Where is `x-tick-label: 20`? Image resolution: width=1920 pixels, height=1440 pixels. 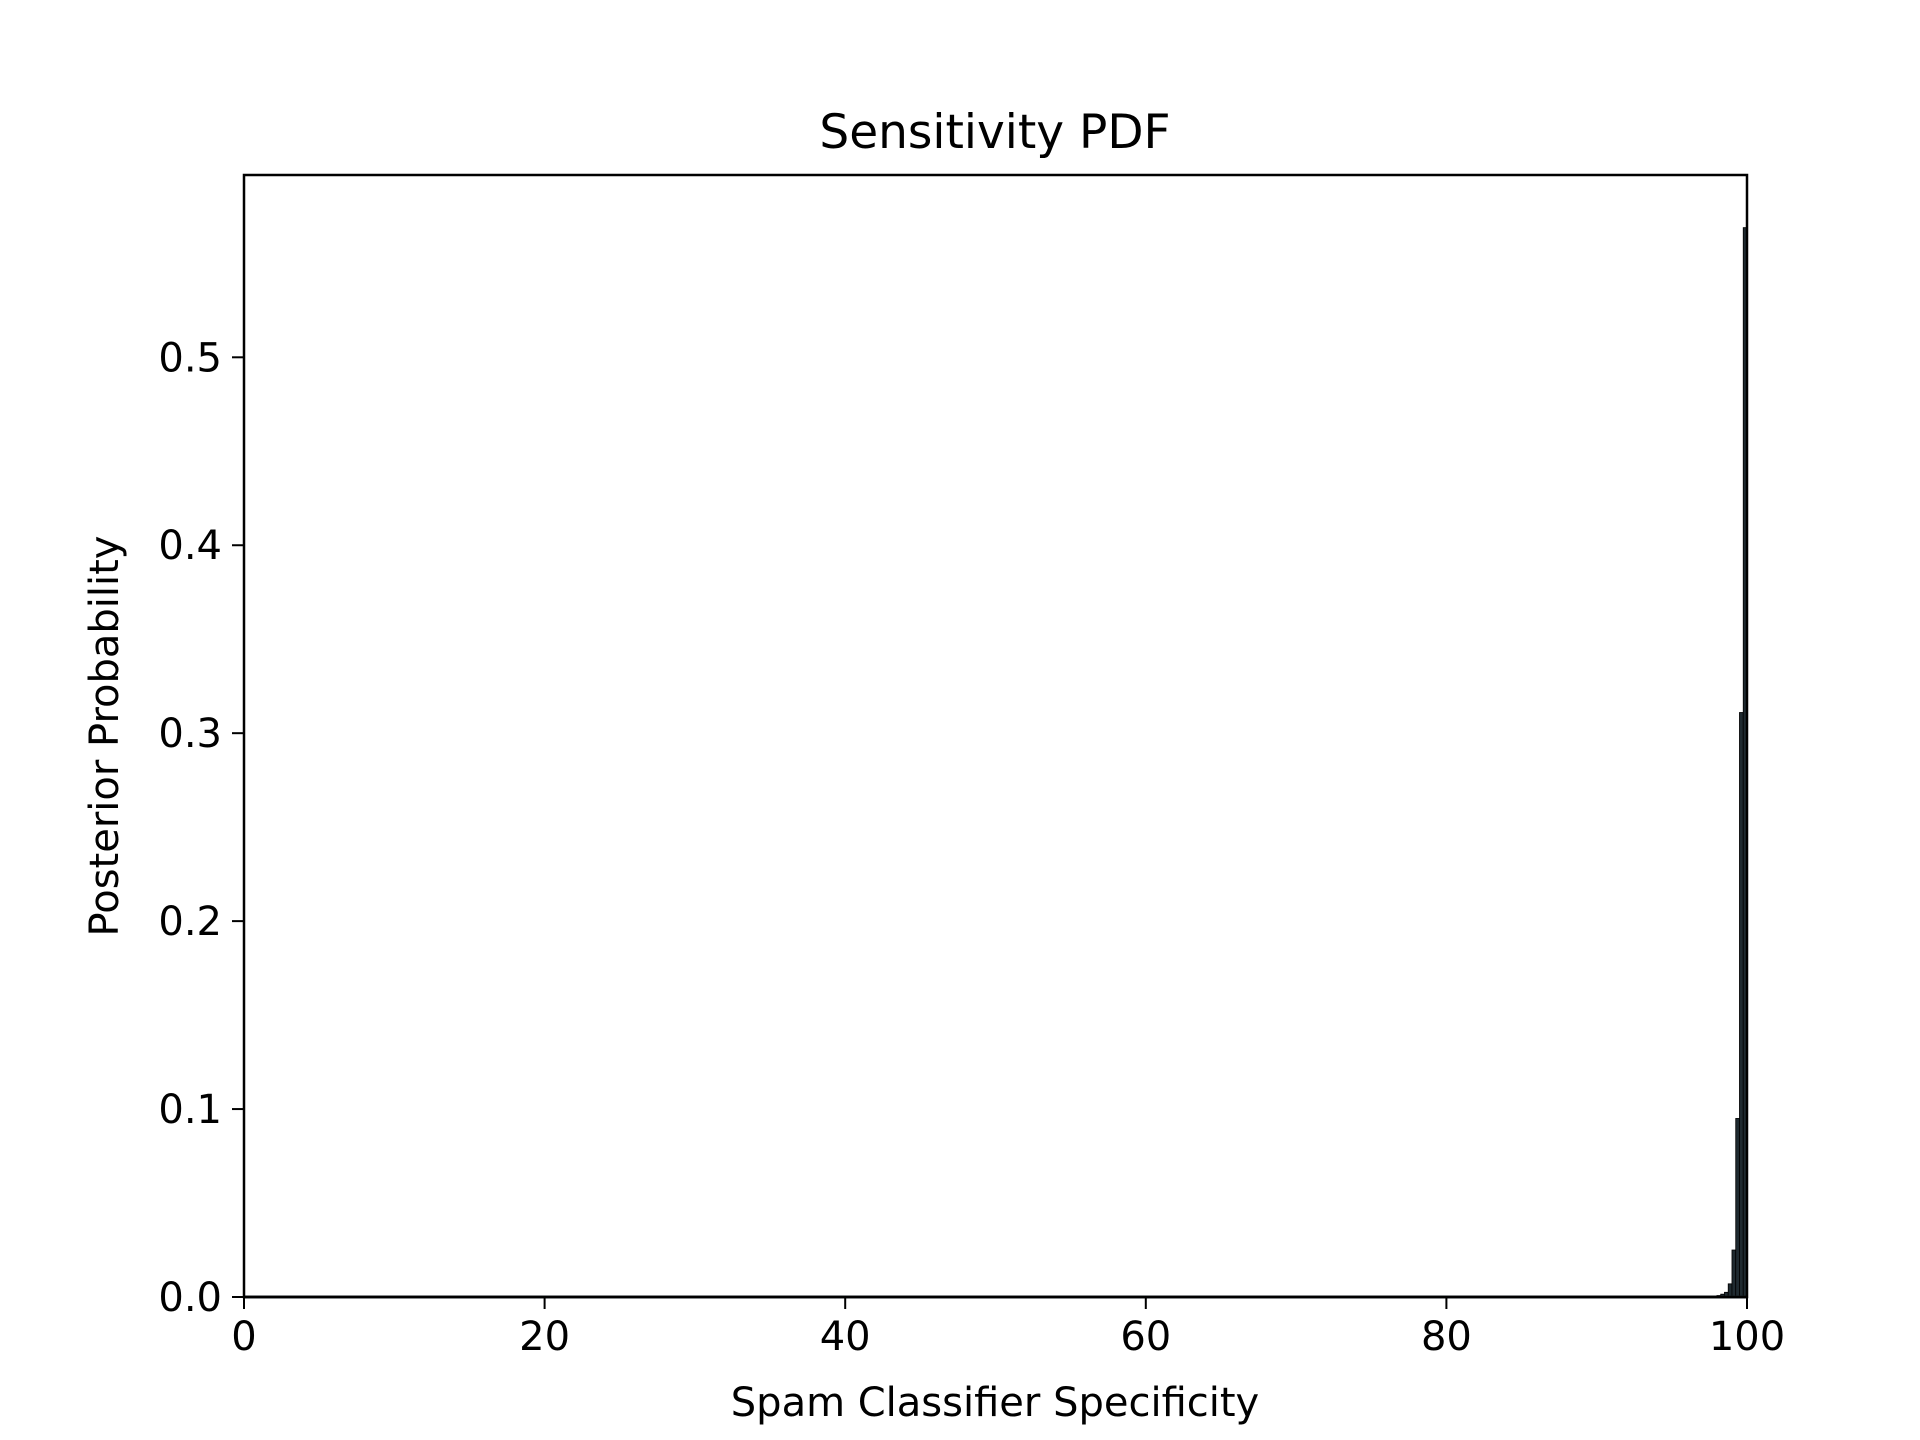 x-tick-label: 20 is located at coordinates (544, 1337).